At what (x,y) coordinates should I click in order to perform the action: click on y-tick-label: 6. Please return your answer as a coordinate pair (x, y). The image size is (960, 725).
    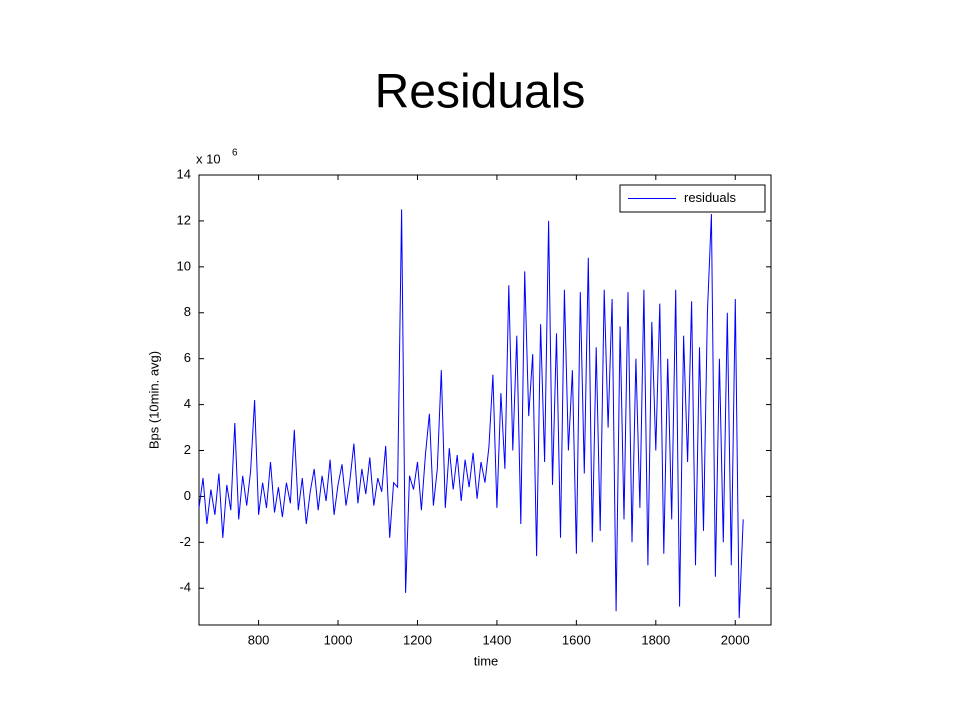
    Looking at the image, I should click on (187, 357).